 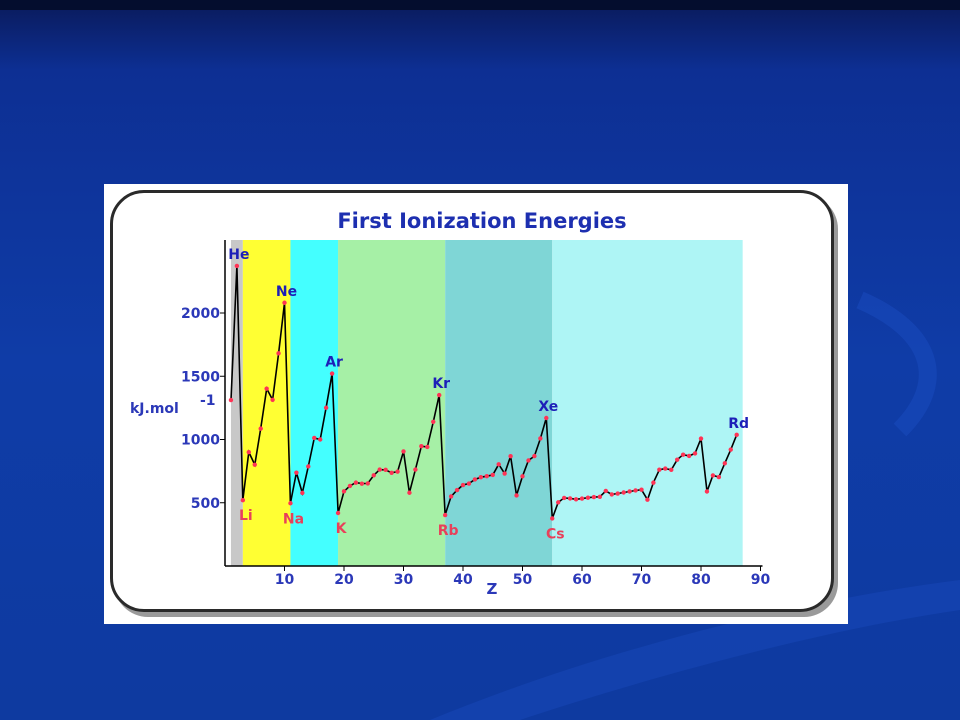 I want to click on y-tick-label-1000: 1000, so click(x=200, y=441).